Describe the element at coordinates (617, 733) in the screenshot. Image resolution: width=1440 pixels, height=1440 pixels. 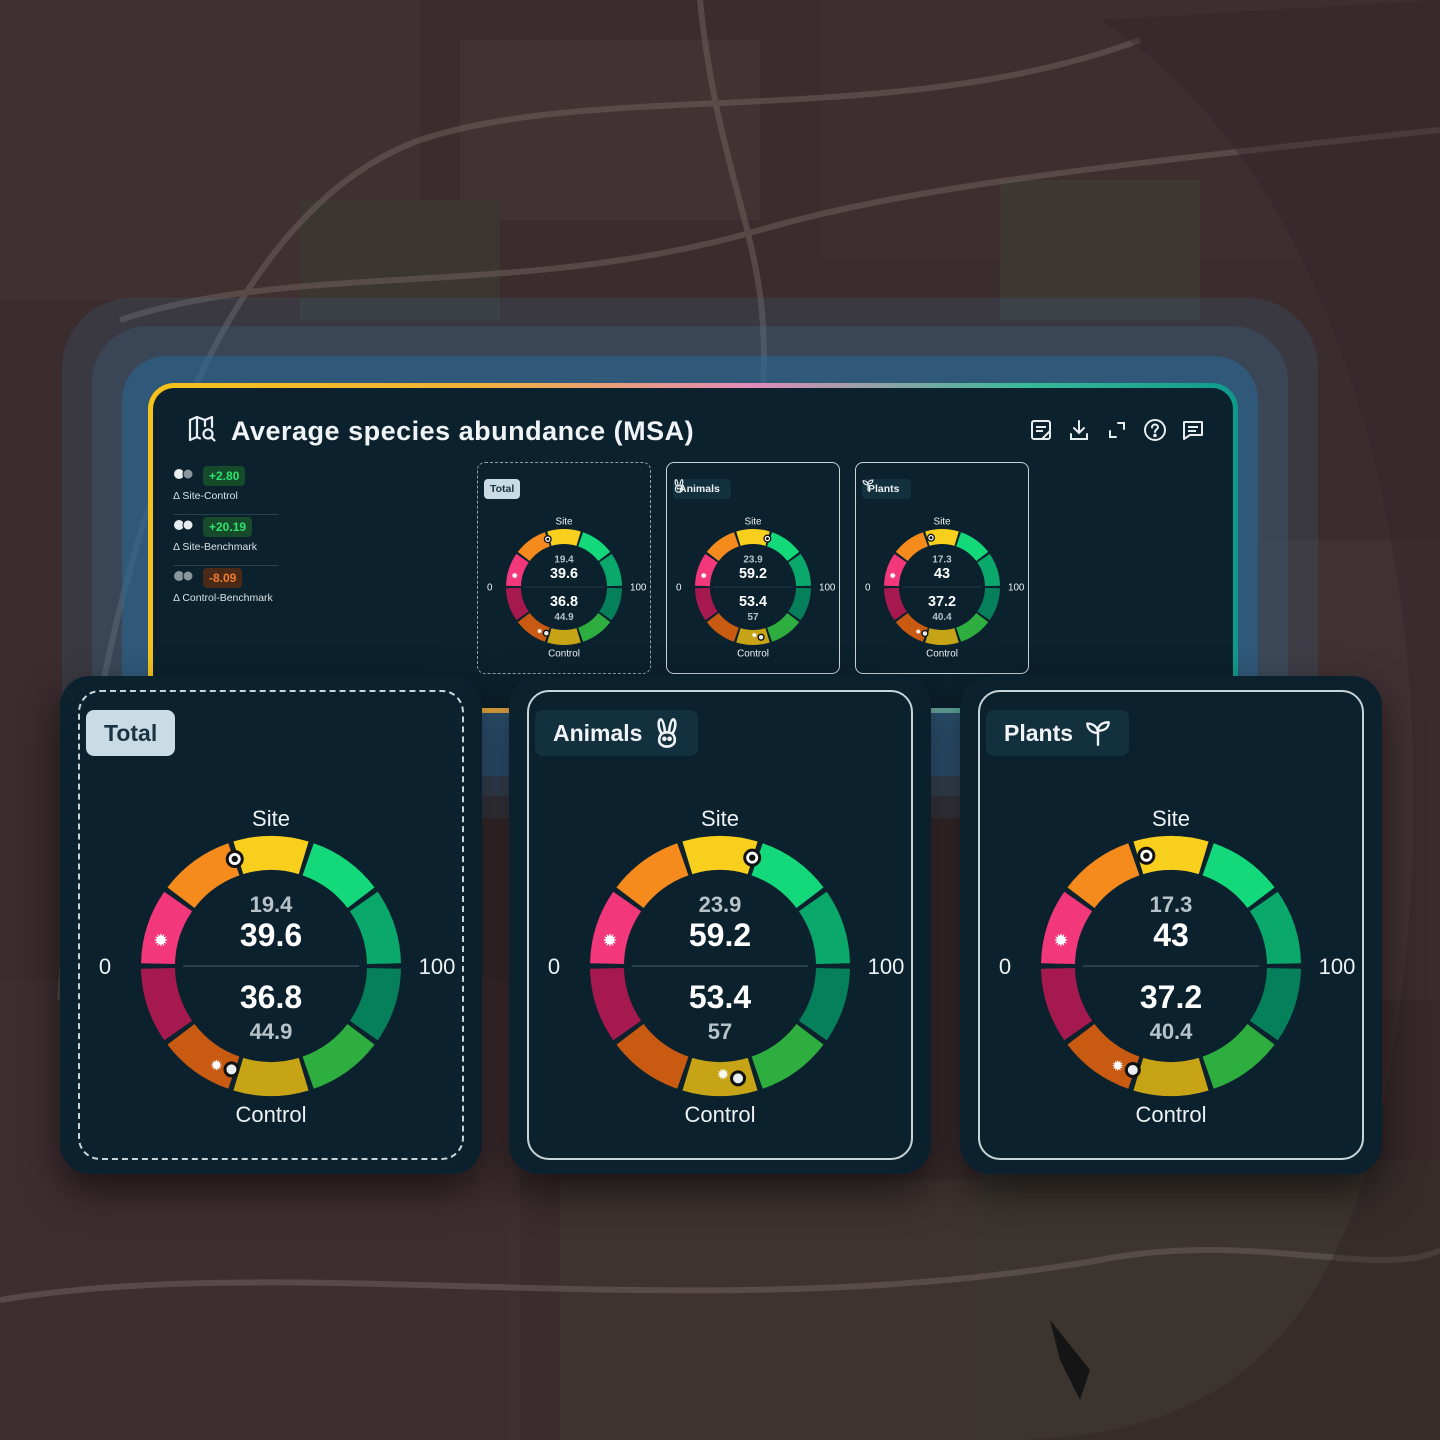
I see `tab-animals-large: Animals` at that location.